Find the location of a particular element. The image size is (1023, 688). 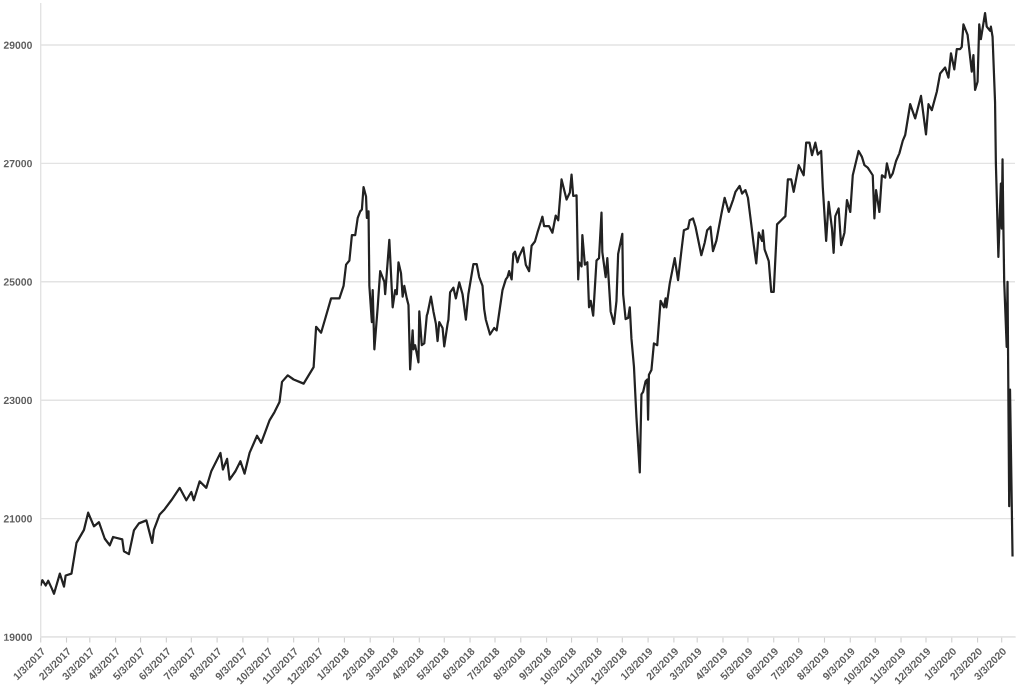

y-tick-label: 21000 is located at coordinates (17, 519).